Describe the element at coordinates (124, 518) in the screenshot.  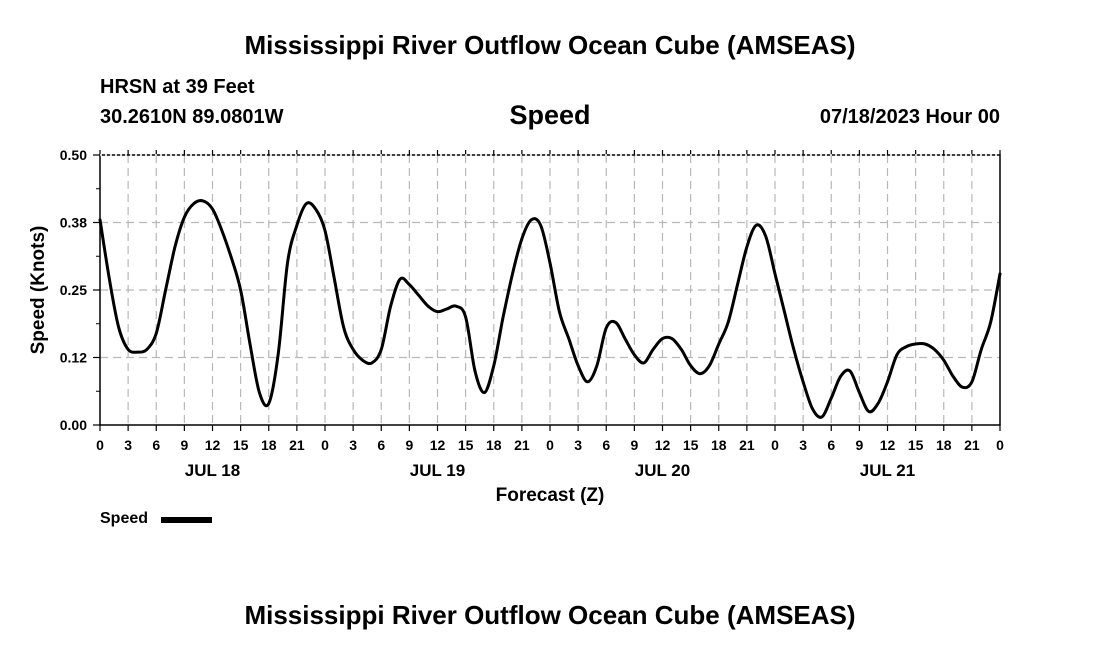
I see `legend-label: Speed` at that location.